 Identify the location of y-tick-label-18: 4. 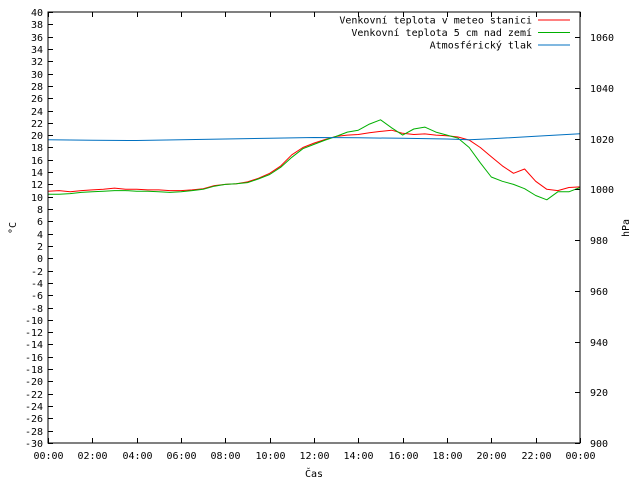
(40, 235).